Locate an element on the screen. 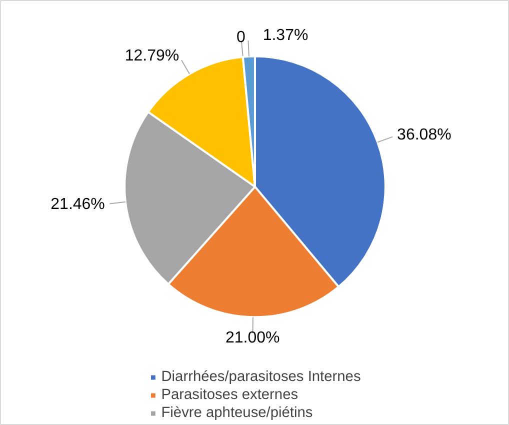 The image size is (509, 425). legend-label: Parasitoses externes is located at coordinates (229, 395).